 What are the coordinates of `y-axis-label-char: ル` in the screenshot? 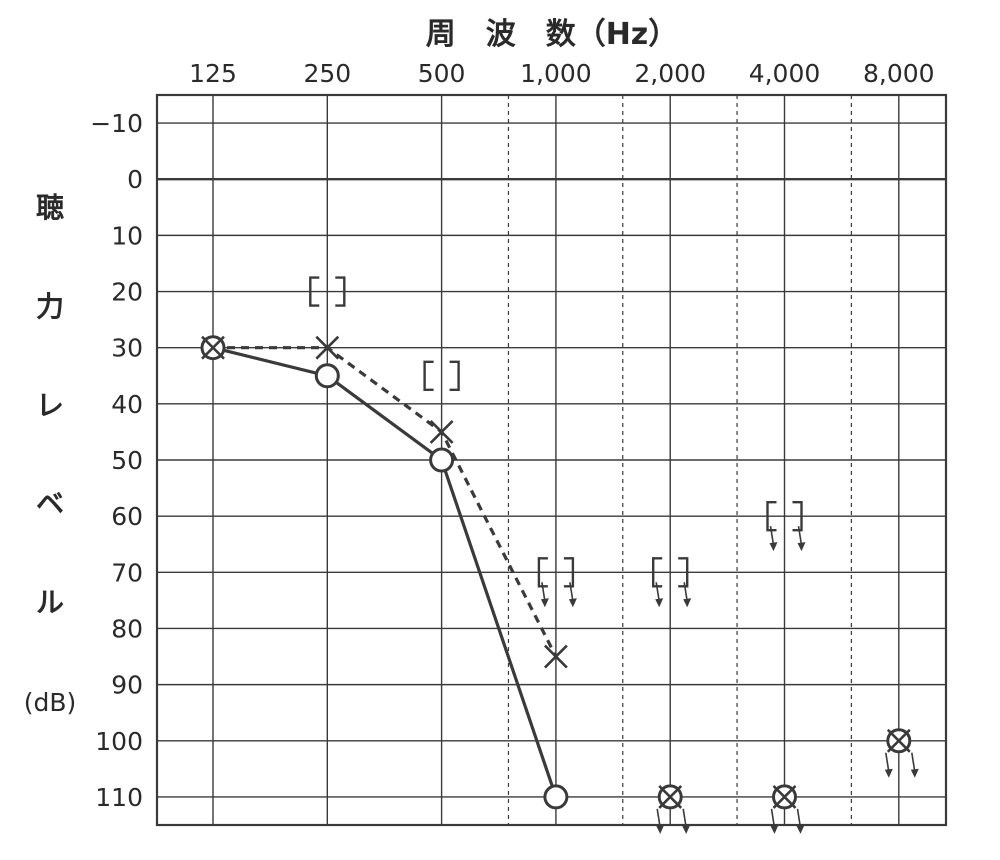 It's located at (50, 602).